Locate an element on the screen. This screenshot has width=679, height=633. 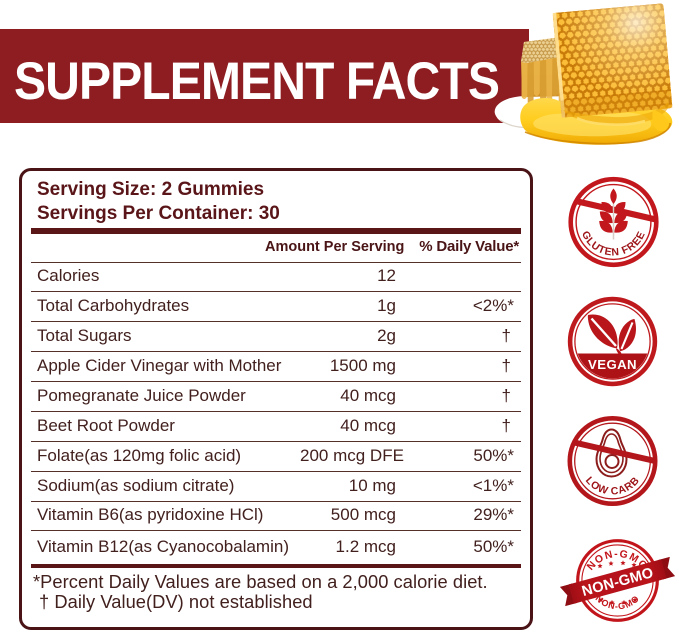
svg-text: VEGAN is located at coordinates (612, 364).